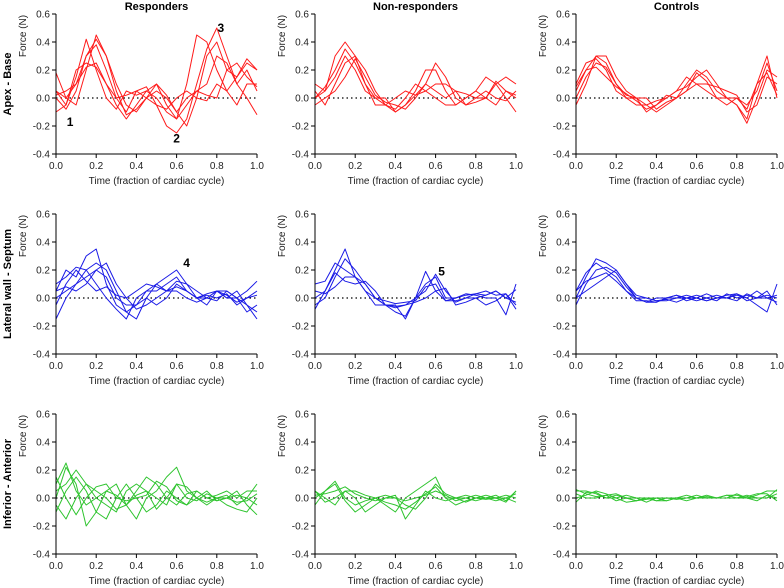  I want to click on annotation-label: 1, so click(70, 122).